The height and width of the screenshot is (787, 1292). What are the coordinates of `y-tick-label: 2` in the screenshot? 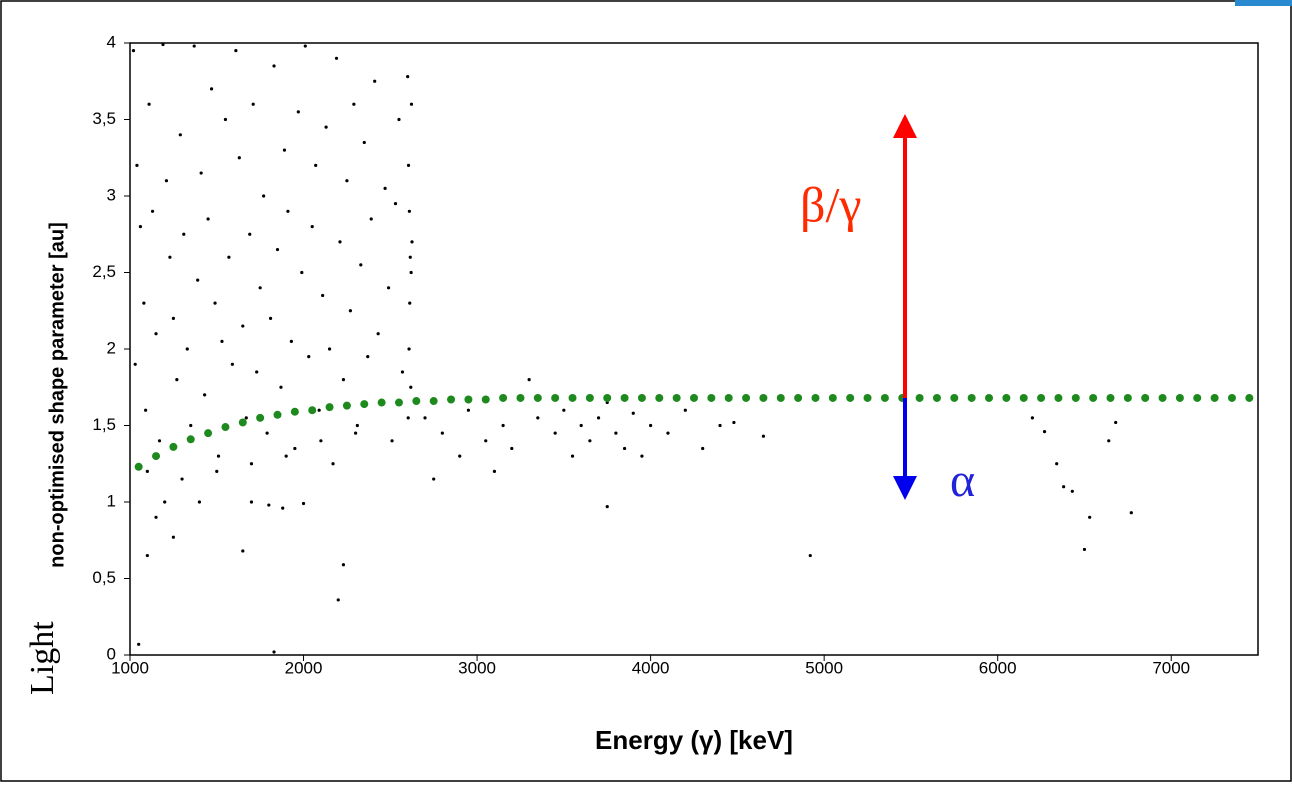 It's located at (111, 347).